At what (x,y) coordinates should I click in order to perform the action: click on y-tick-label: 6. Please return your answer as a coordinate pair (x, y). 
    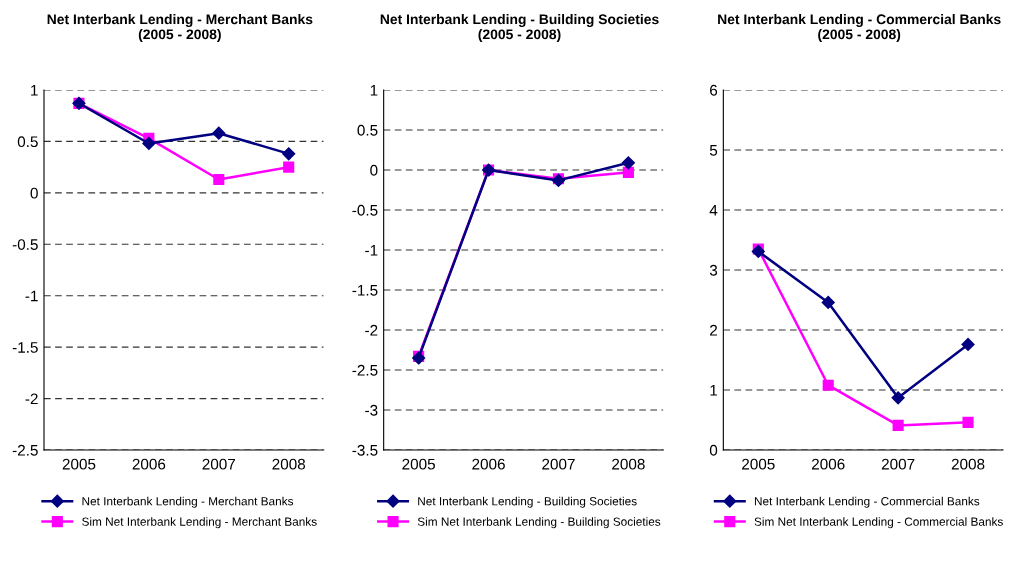
    Looking at the image, I should click on (714, 90).